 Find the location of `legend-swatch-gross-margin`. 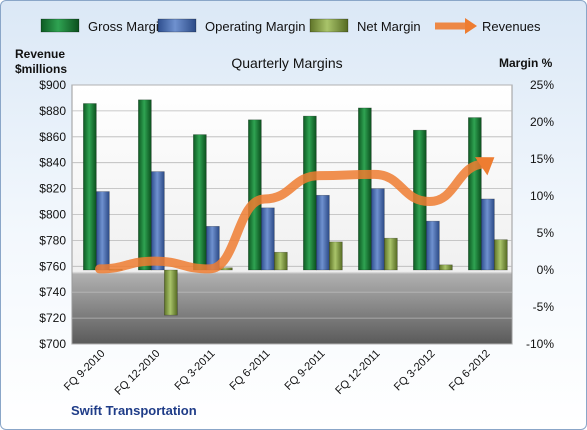

legend-swatch-gross-margin is located at coordinates (60, 25).